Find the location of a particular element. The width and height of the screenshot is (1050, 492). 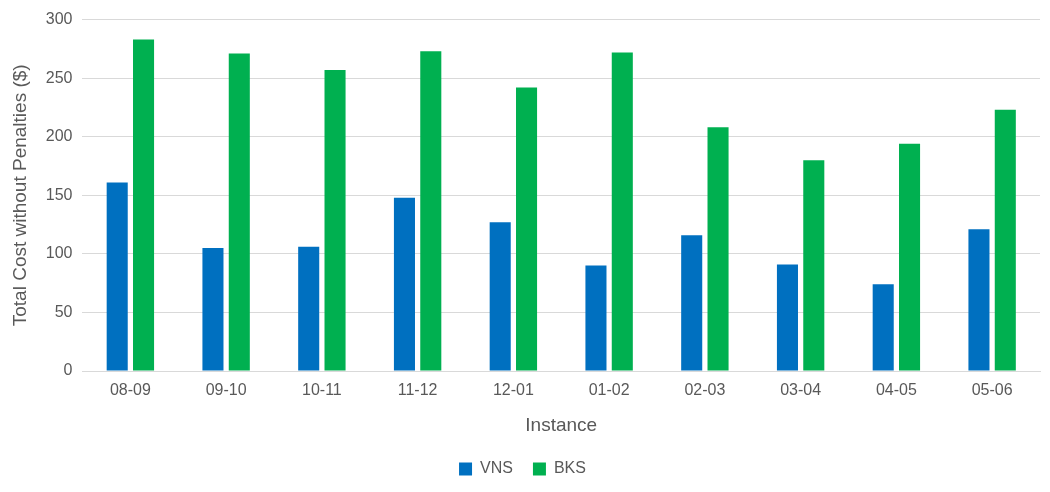

x-tick-label: 04-05 is located at coordinates (896, 390).